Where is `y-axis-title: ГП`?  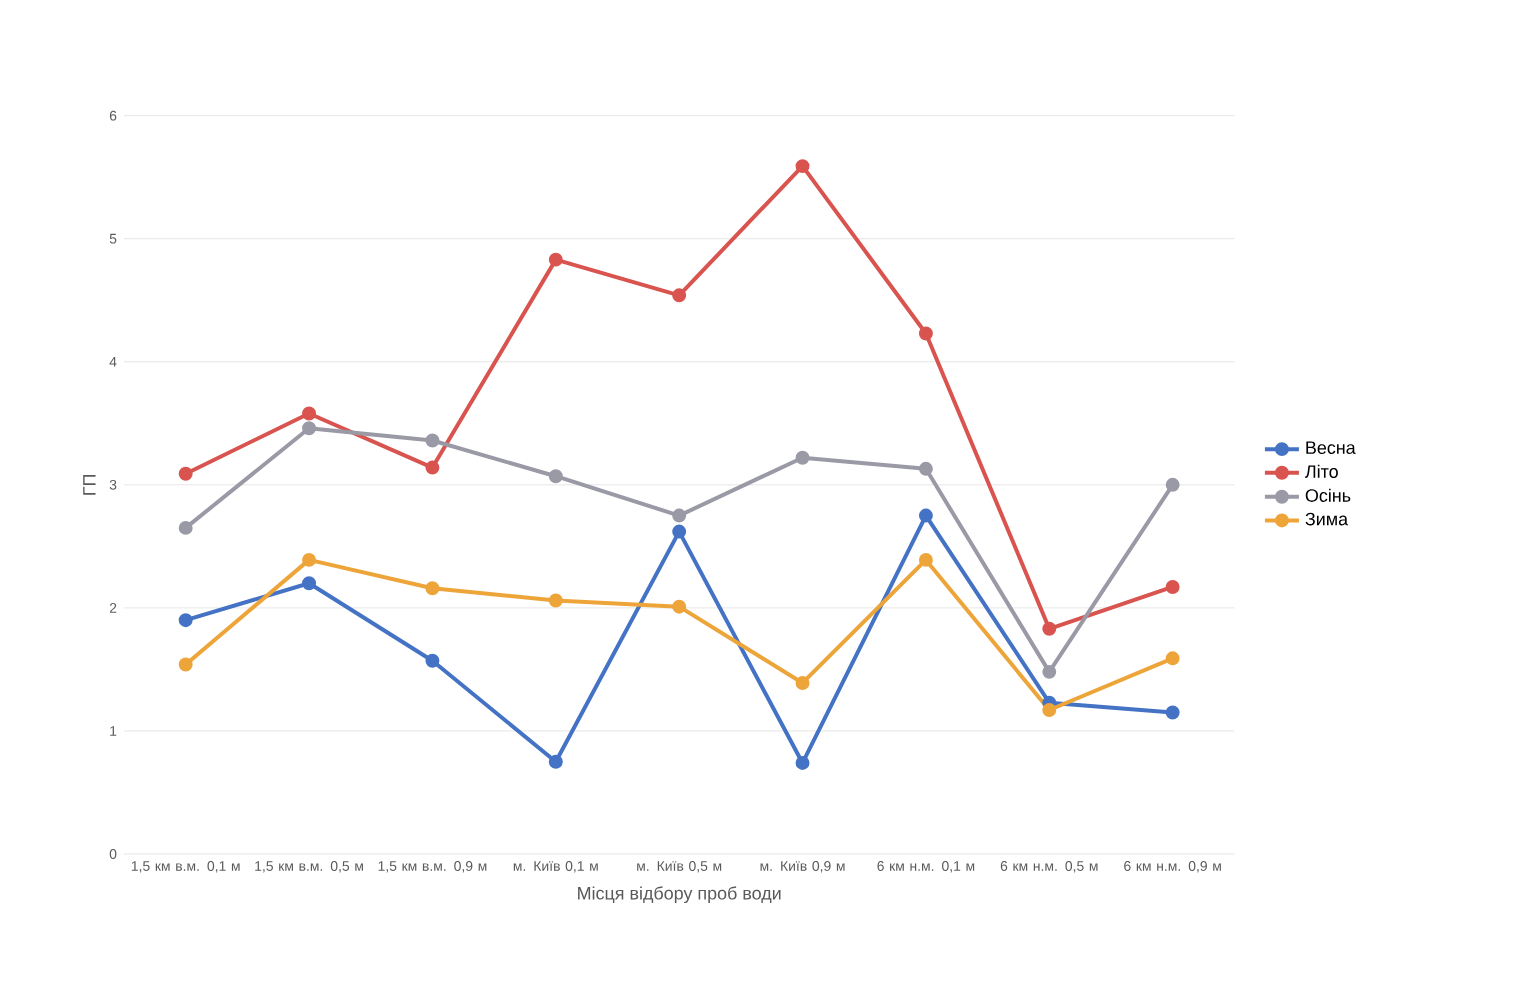
y-axis-title: ГП is located at coordinates (89, 484).